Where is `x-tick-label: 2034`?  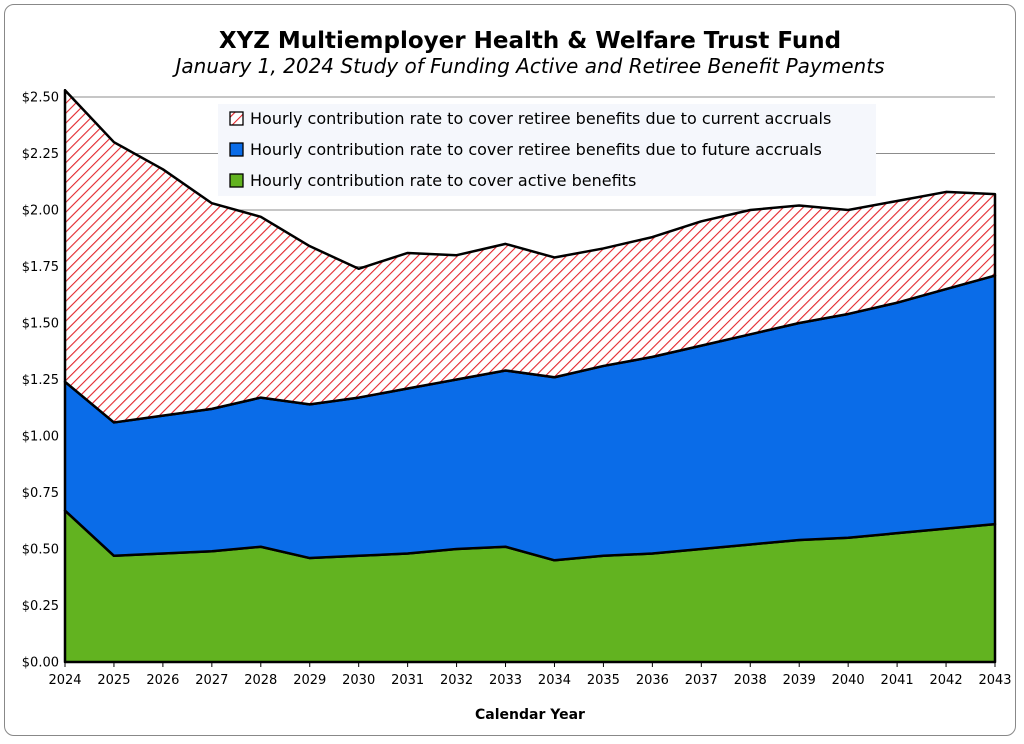 x-tick-label: 2034 is located at coordinates (554, 680).